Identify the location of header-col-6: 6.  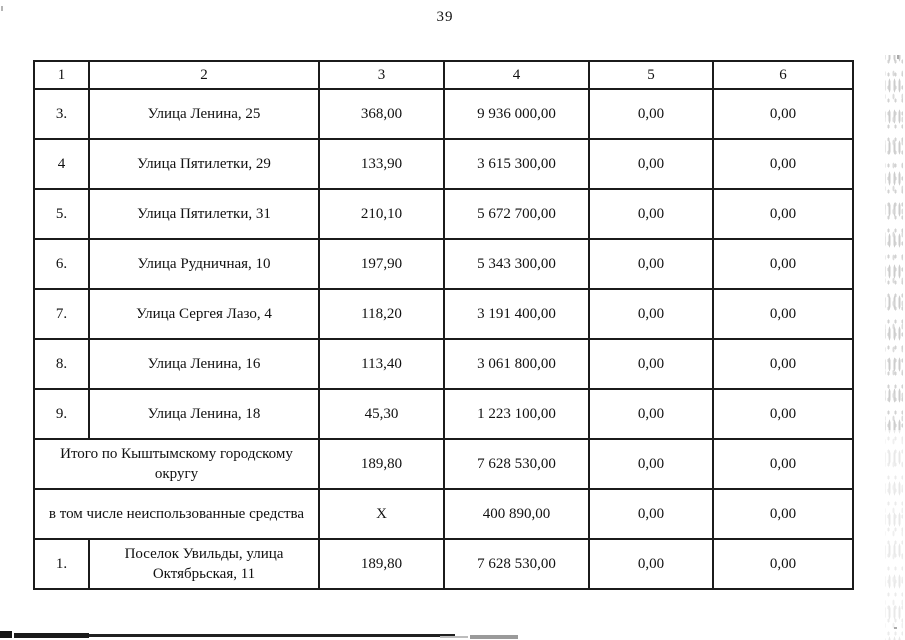
(783, 75).